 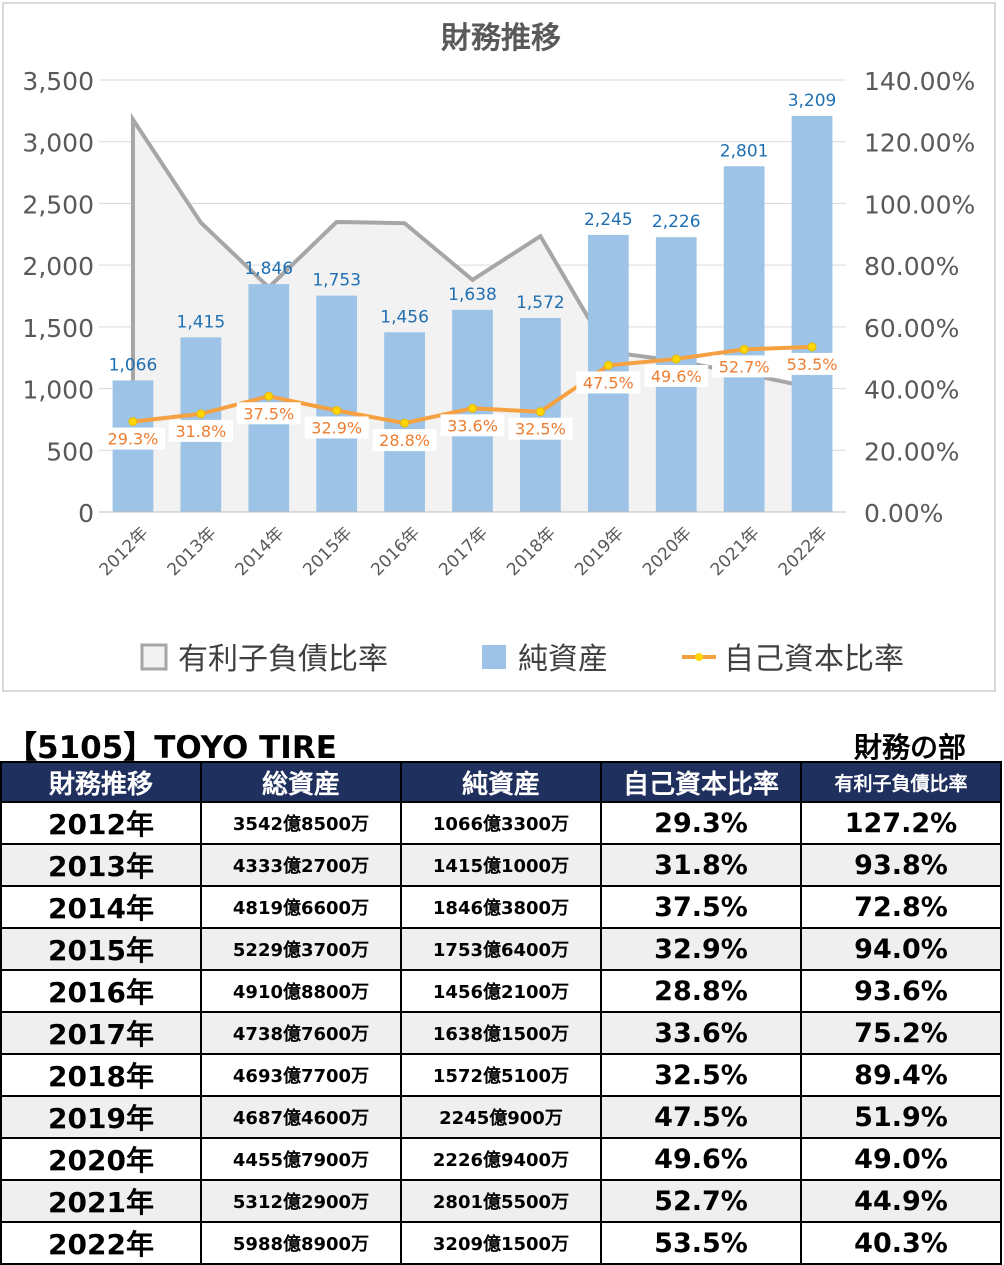 What do you see at coordinates (901, 907) in the screenshot?
I see `cell-debt-ratio: 72.8%` at bounding box center [901, 907].